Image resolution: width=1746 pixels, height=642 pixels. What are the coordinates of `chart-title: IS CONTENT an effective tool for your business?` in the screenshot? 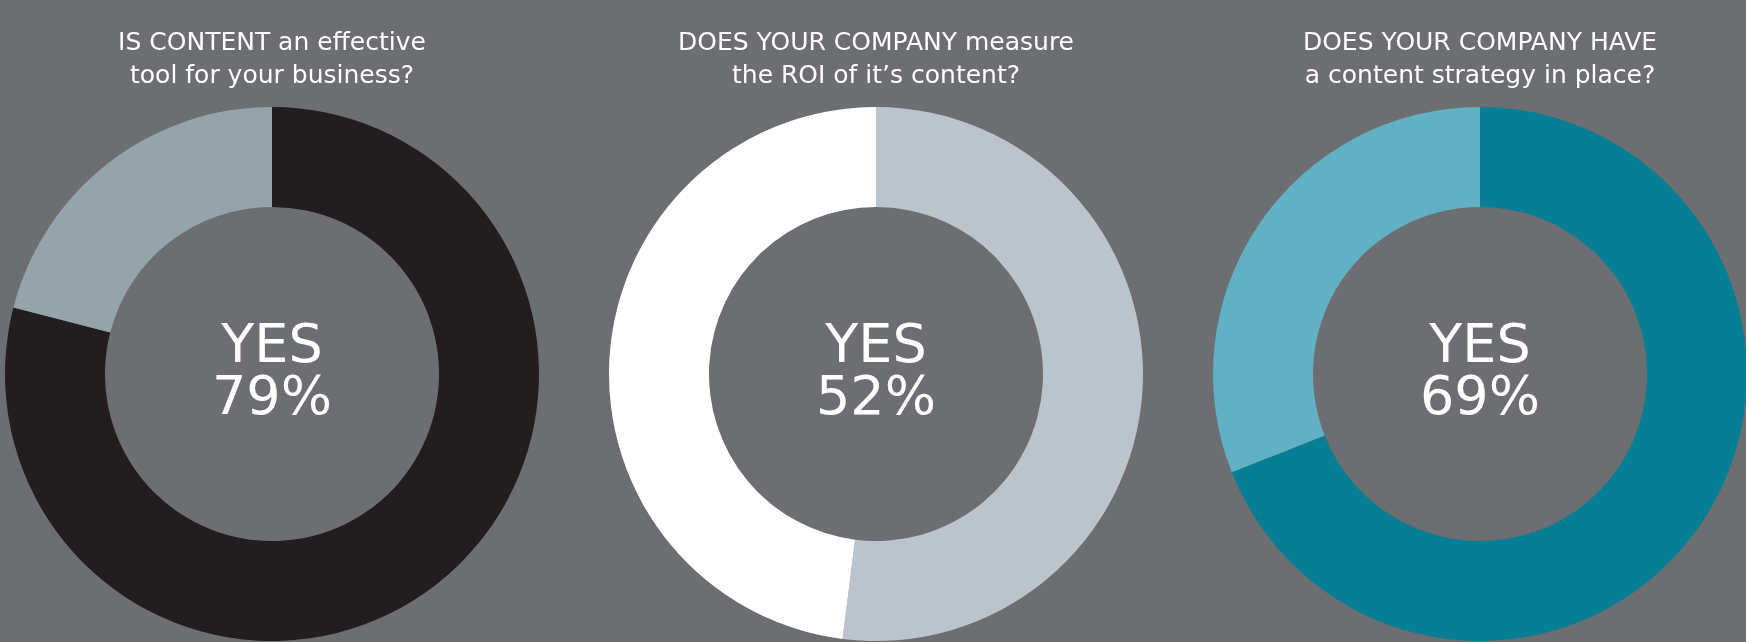 It's located at (272, 58).